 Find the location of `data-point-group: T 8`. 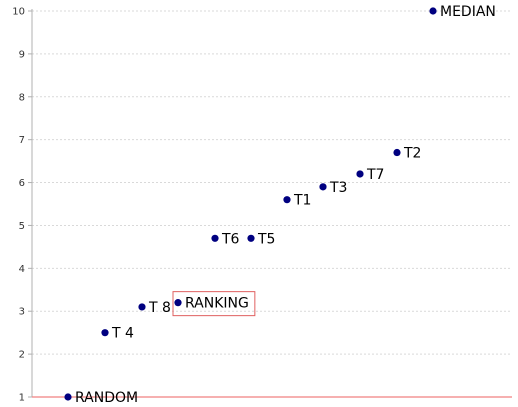

data-point-group: T 8 is located at coordinates (154, 308).